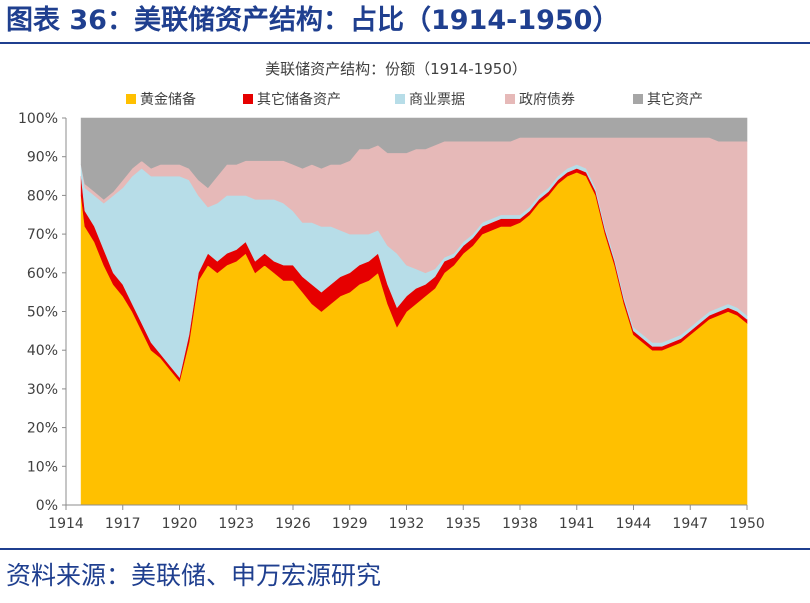  Describe the element at coordinates (194, 575) in the screenshot. I see `source-note: 资料来源：美联储、申万宏源研究` at that location.